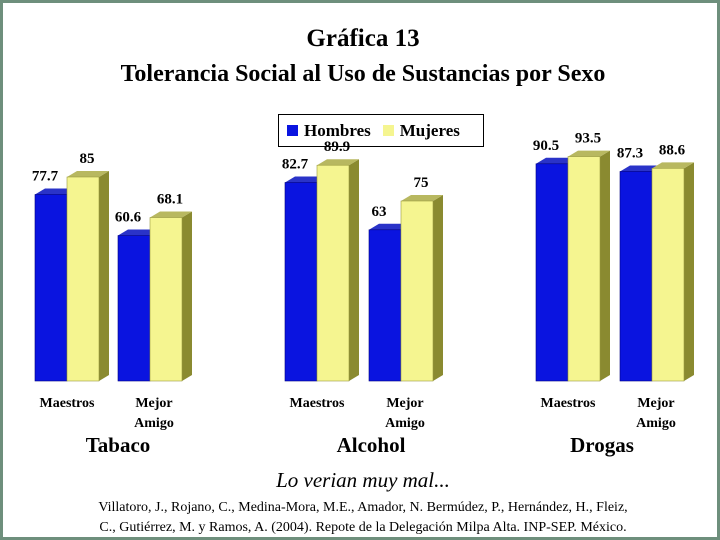 Image resolution: width=720 pixels, height=540 pixels. Describe the element at coordinates (557, 160) in the screenshot. I see `bar-top-drogas-0-hombres` at that location.